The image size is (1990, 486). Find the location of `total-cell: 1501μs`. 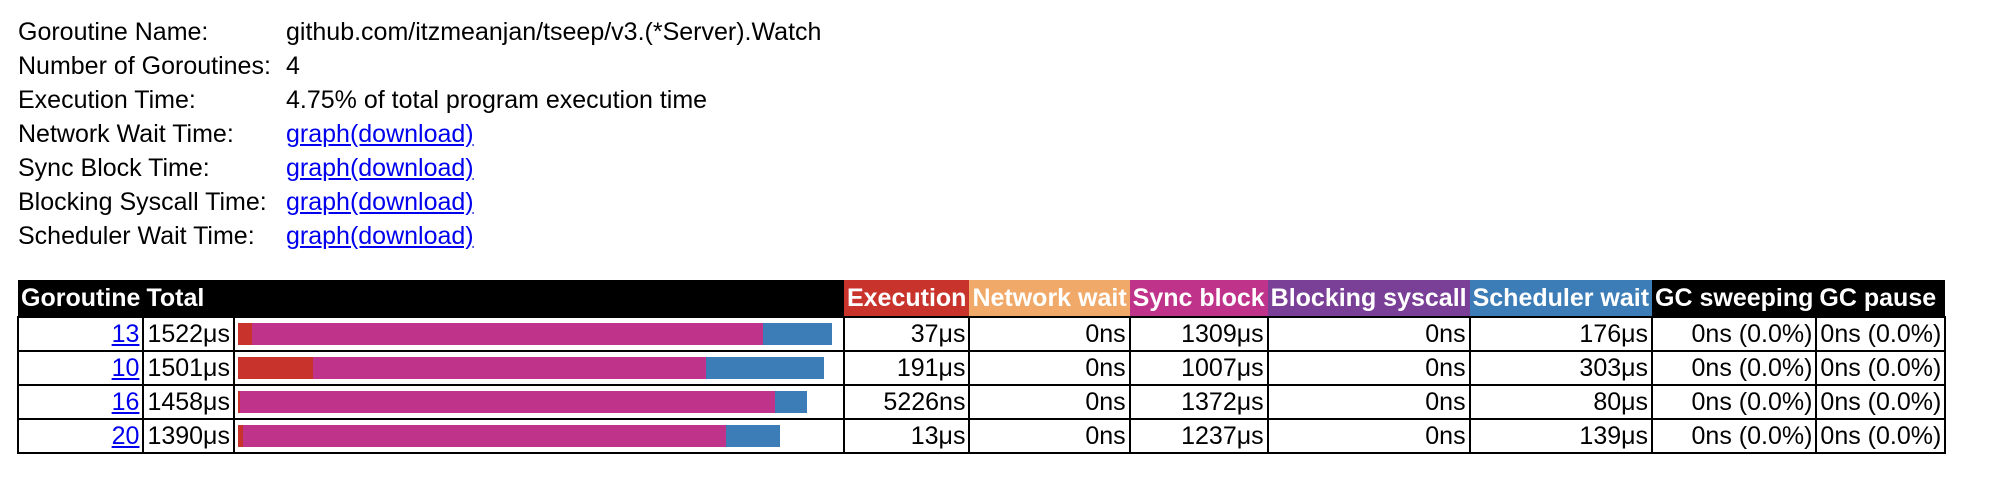

total-cell: 1501μs is located at coordinates (188, 368).